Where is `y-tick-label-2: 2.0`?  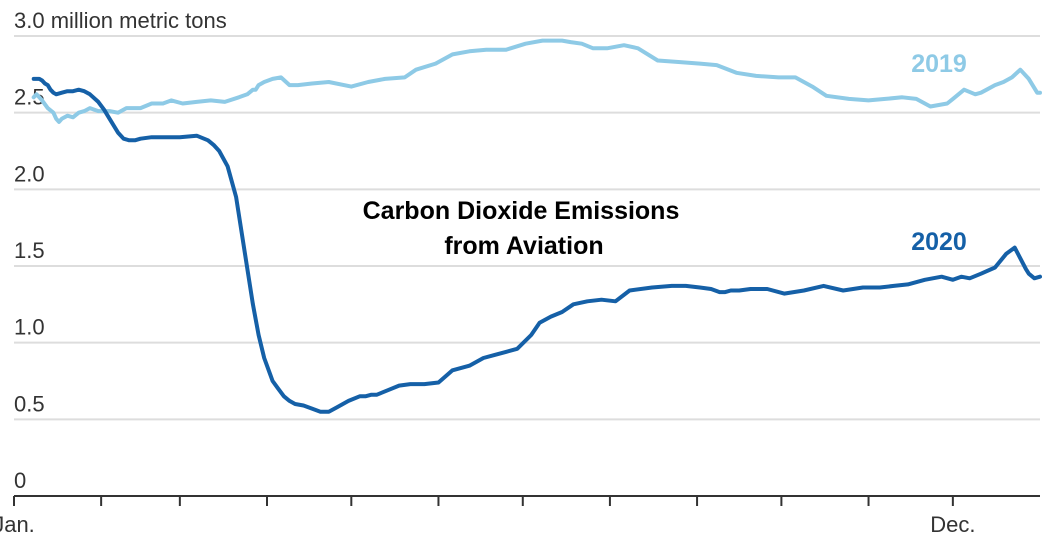
y-tick-label-2: 2.0 is located at coordinates (29, 173).